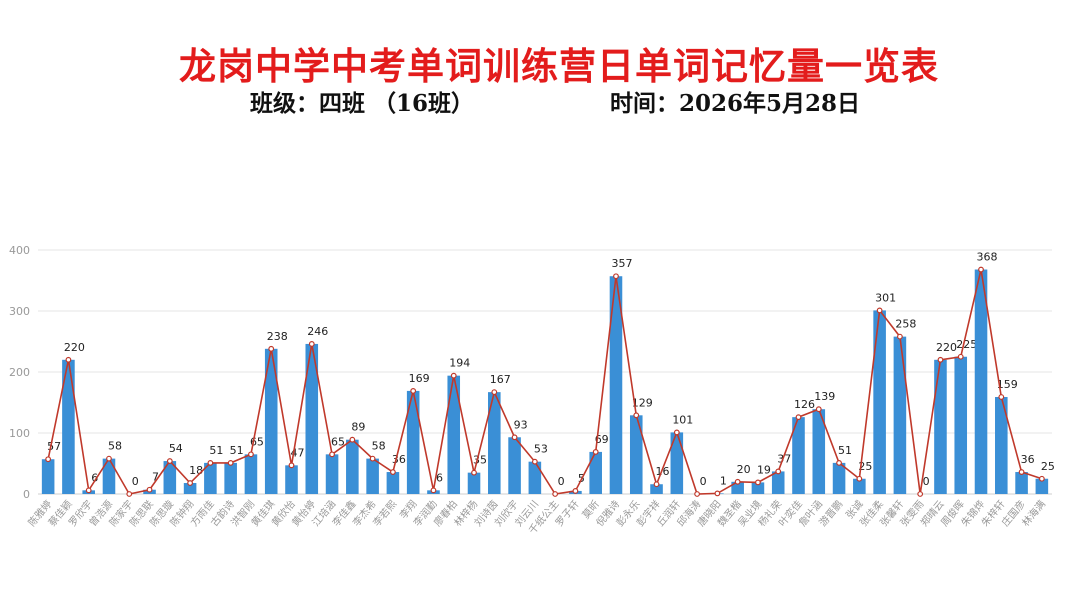 This screenshot has width=1080, height=608. I want to click on y-tick-label: 200, so click(19, 372).